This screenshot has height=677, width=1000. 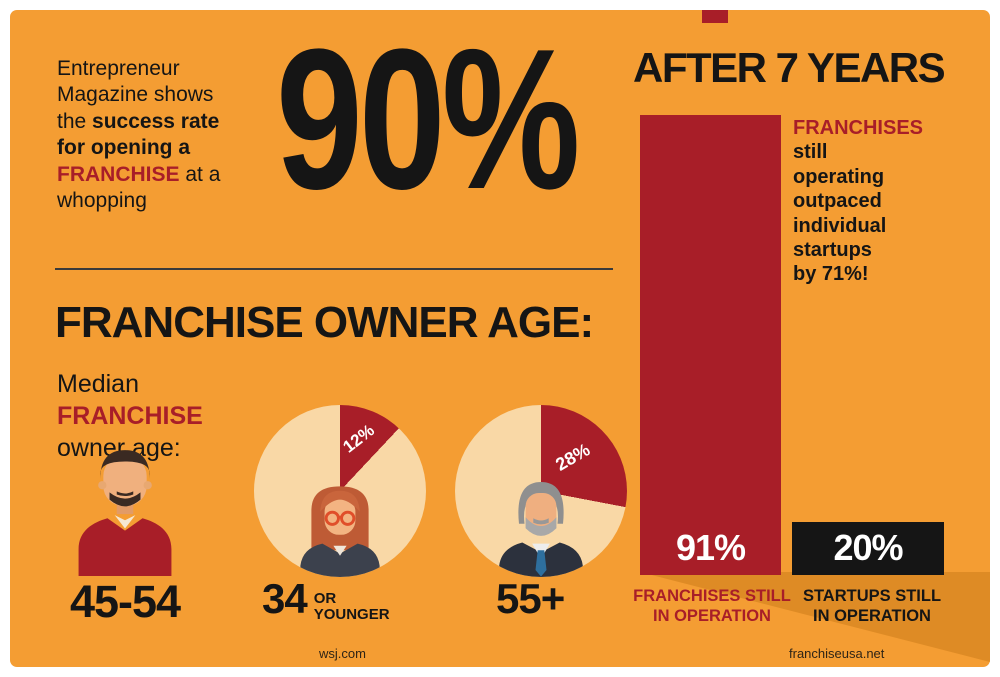 I want to click on pie-caption-34-or-younger: 34 OR YOUNGER, so click(x=326, y=600).